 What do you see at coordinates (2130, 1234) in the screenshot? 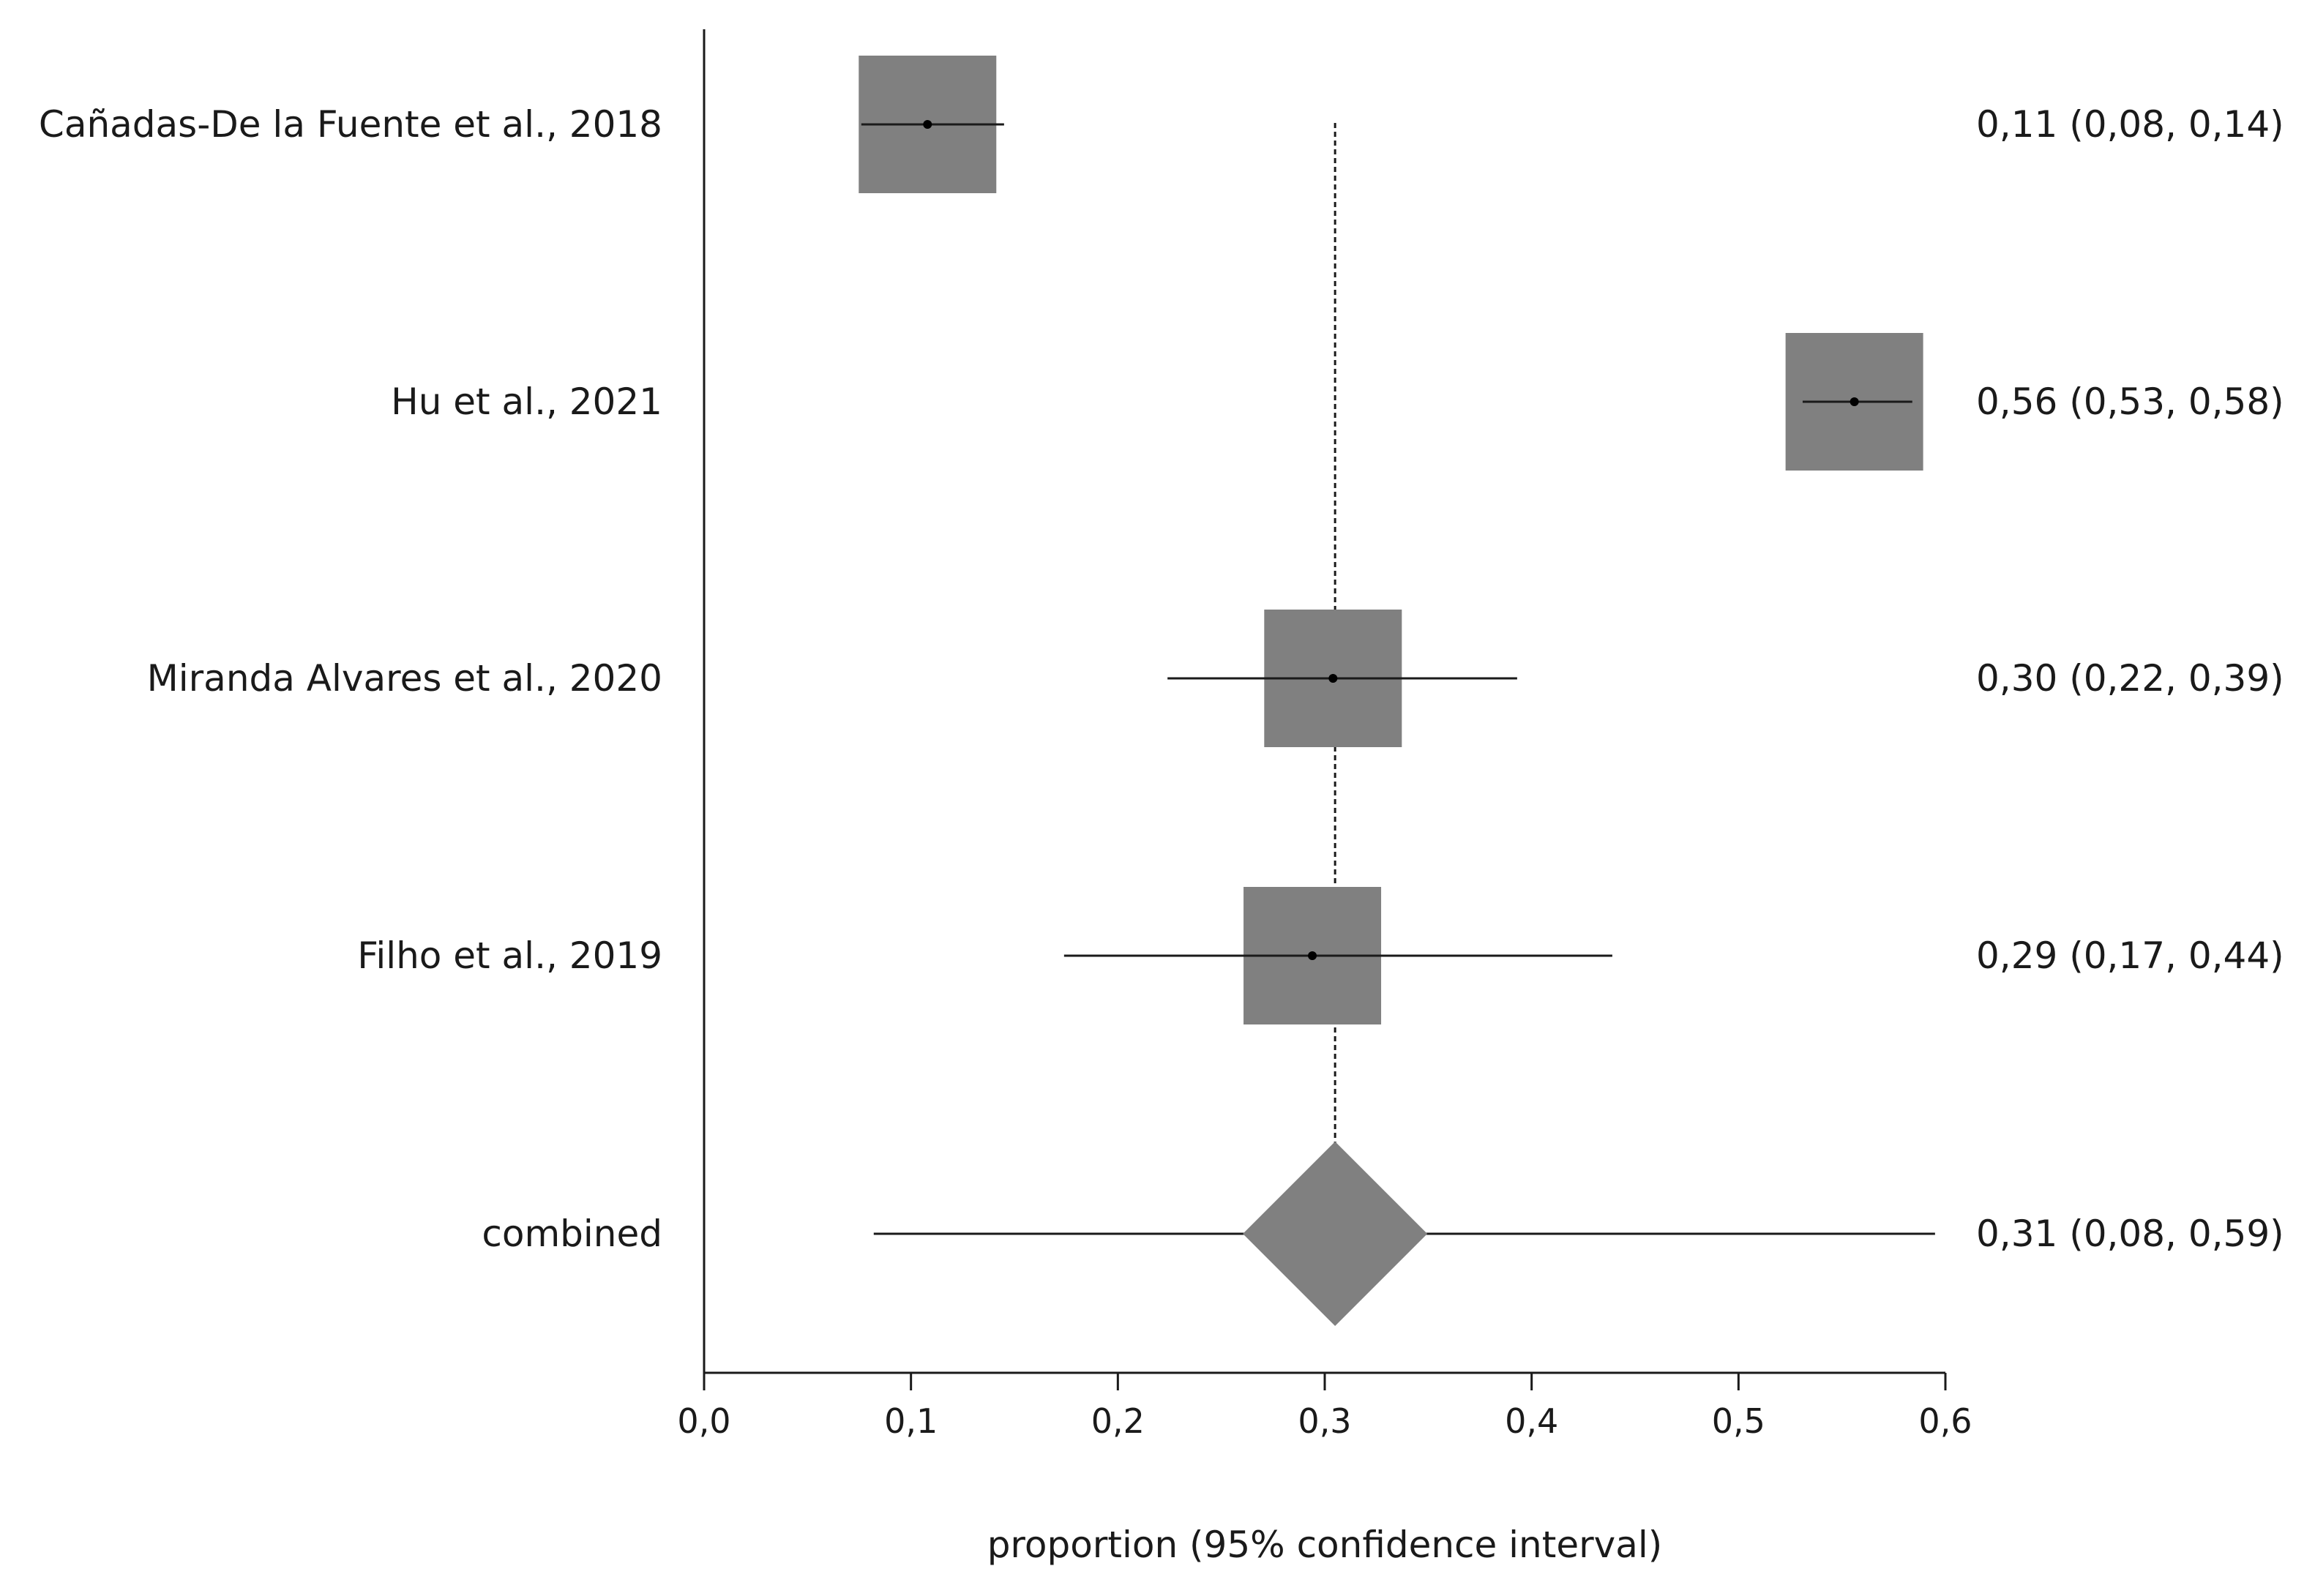
I see `combined-effect-label: 0,31 (0,08, 0,59)` at bounding box center [2130, 1234].